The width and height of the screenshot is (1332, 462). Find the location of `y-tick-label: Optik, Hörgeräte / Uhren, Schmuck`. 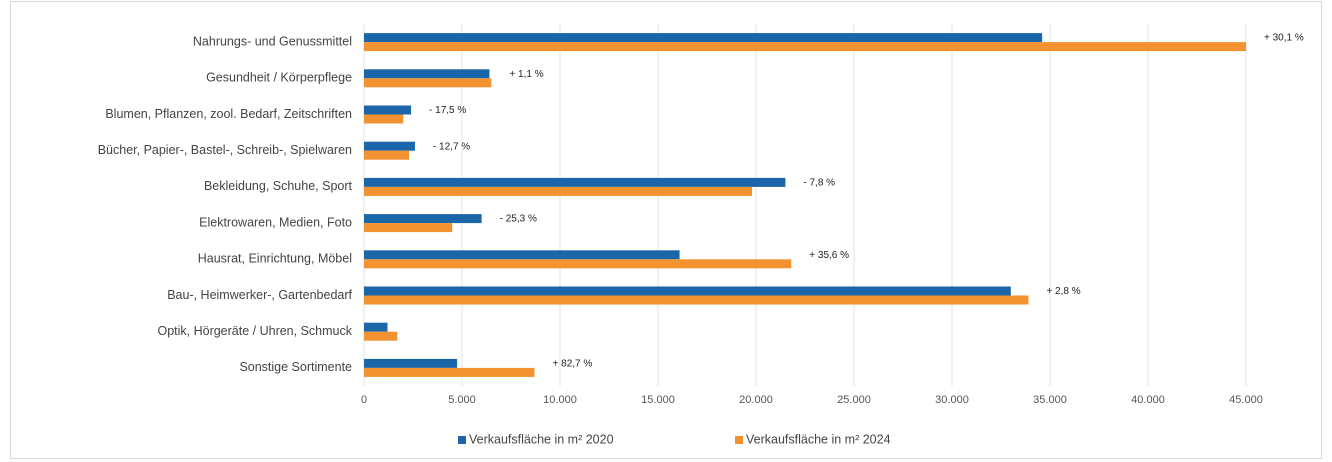

y-tick-label: Optik, Hörgeräte / Uhren, Schmuck is located at coordinates (254, 331).